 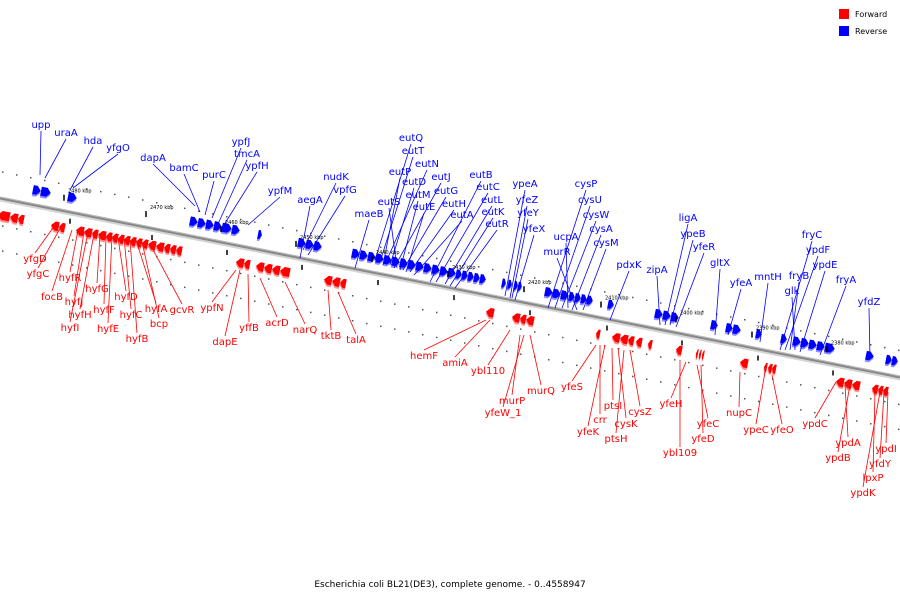 I want to click on reverse-gene-label: yfeR, so click(x=704, y=247).